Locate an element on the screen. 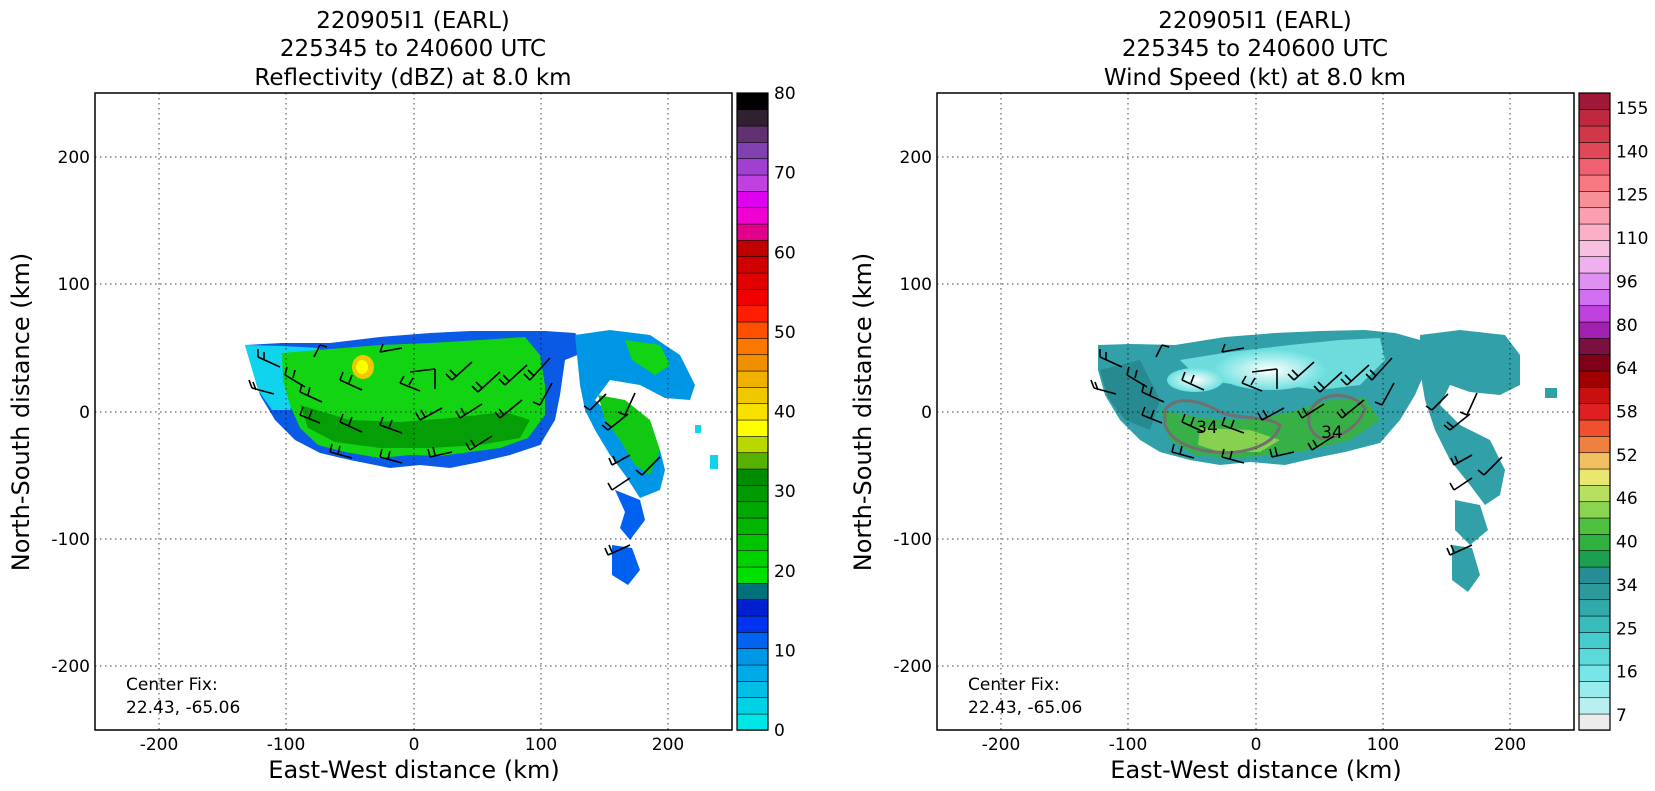 This screenshot has height=791, width=1655. colorbar-tick-label: 0 is located at coordinates (779, 731).